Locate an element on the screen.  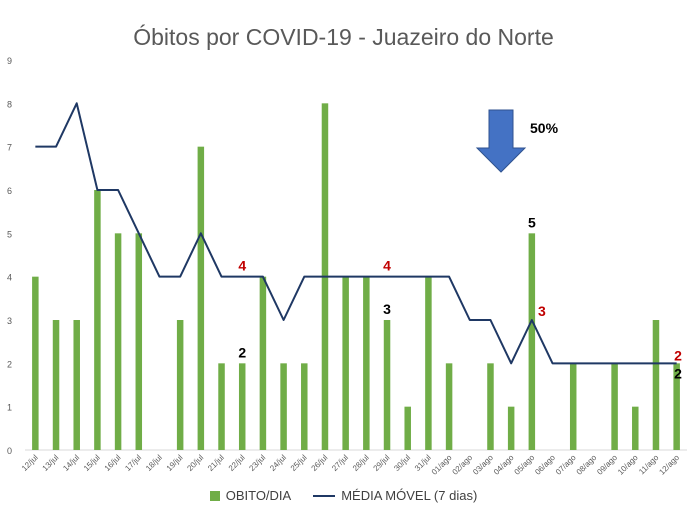
annotation-2: 4 is located at coordinates (387, 266).